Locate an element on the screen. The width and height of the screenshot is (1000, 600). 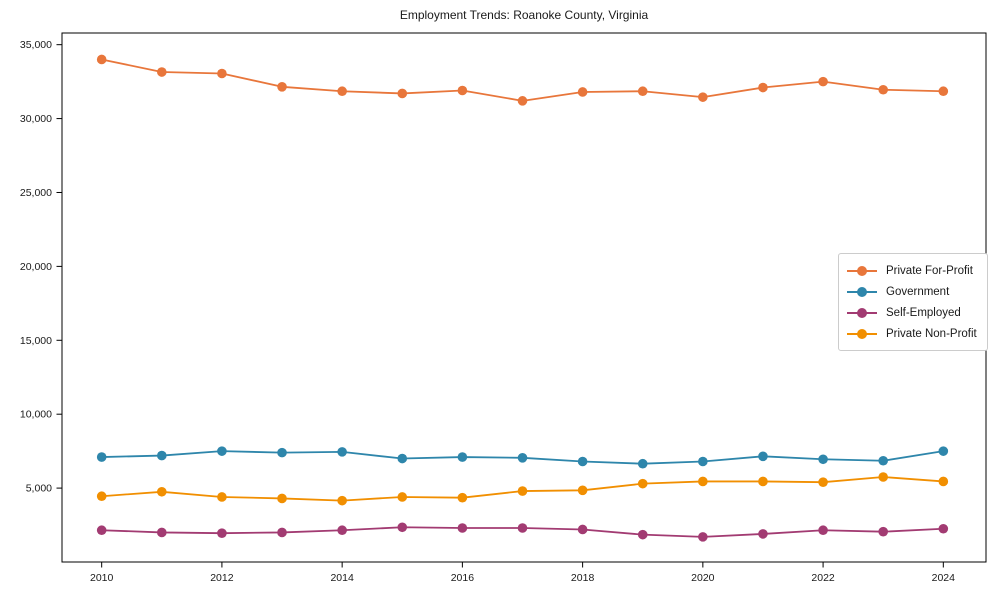
legend-item-government: Government is located at coordinates (912, 291).